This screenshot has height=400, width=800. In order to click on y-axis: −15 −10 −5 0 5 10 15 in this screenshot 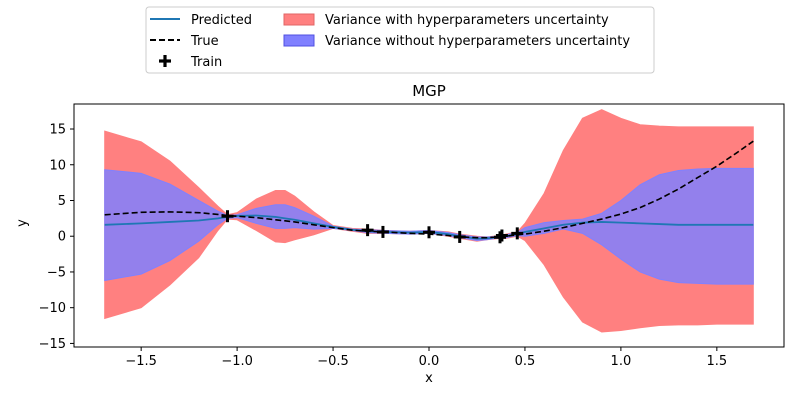, I will do `click(56, 237)`.